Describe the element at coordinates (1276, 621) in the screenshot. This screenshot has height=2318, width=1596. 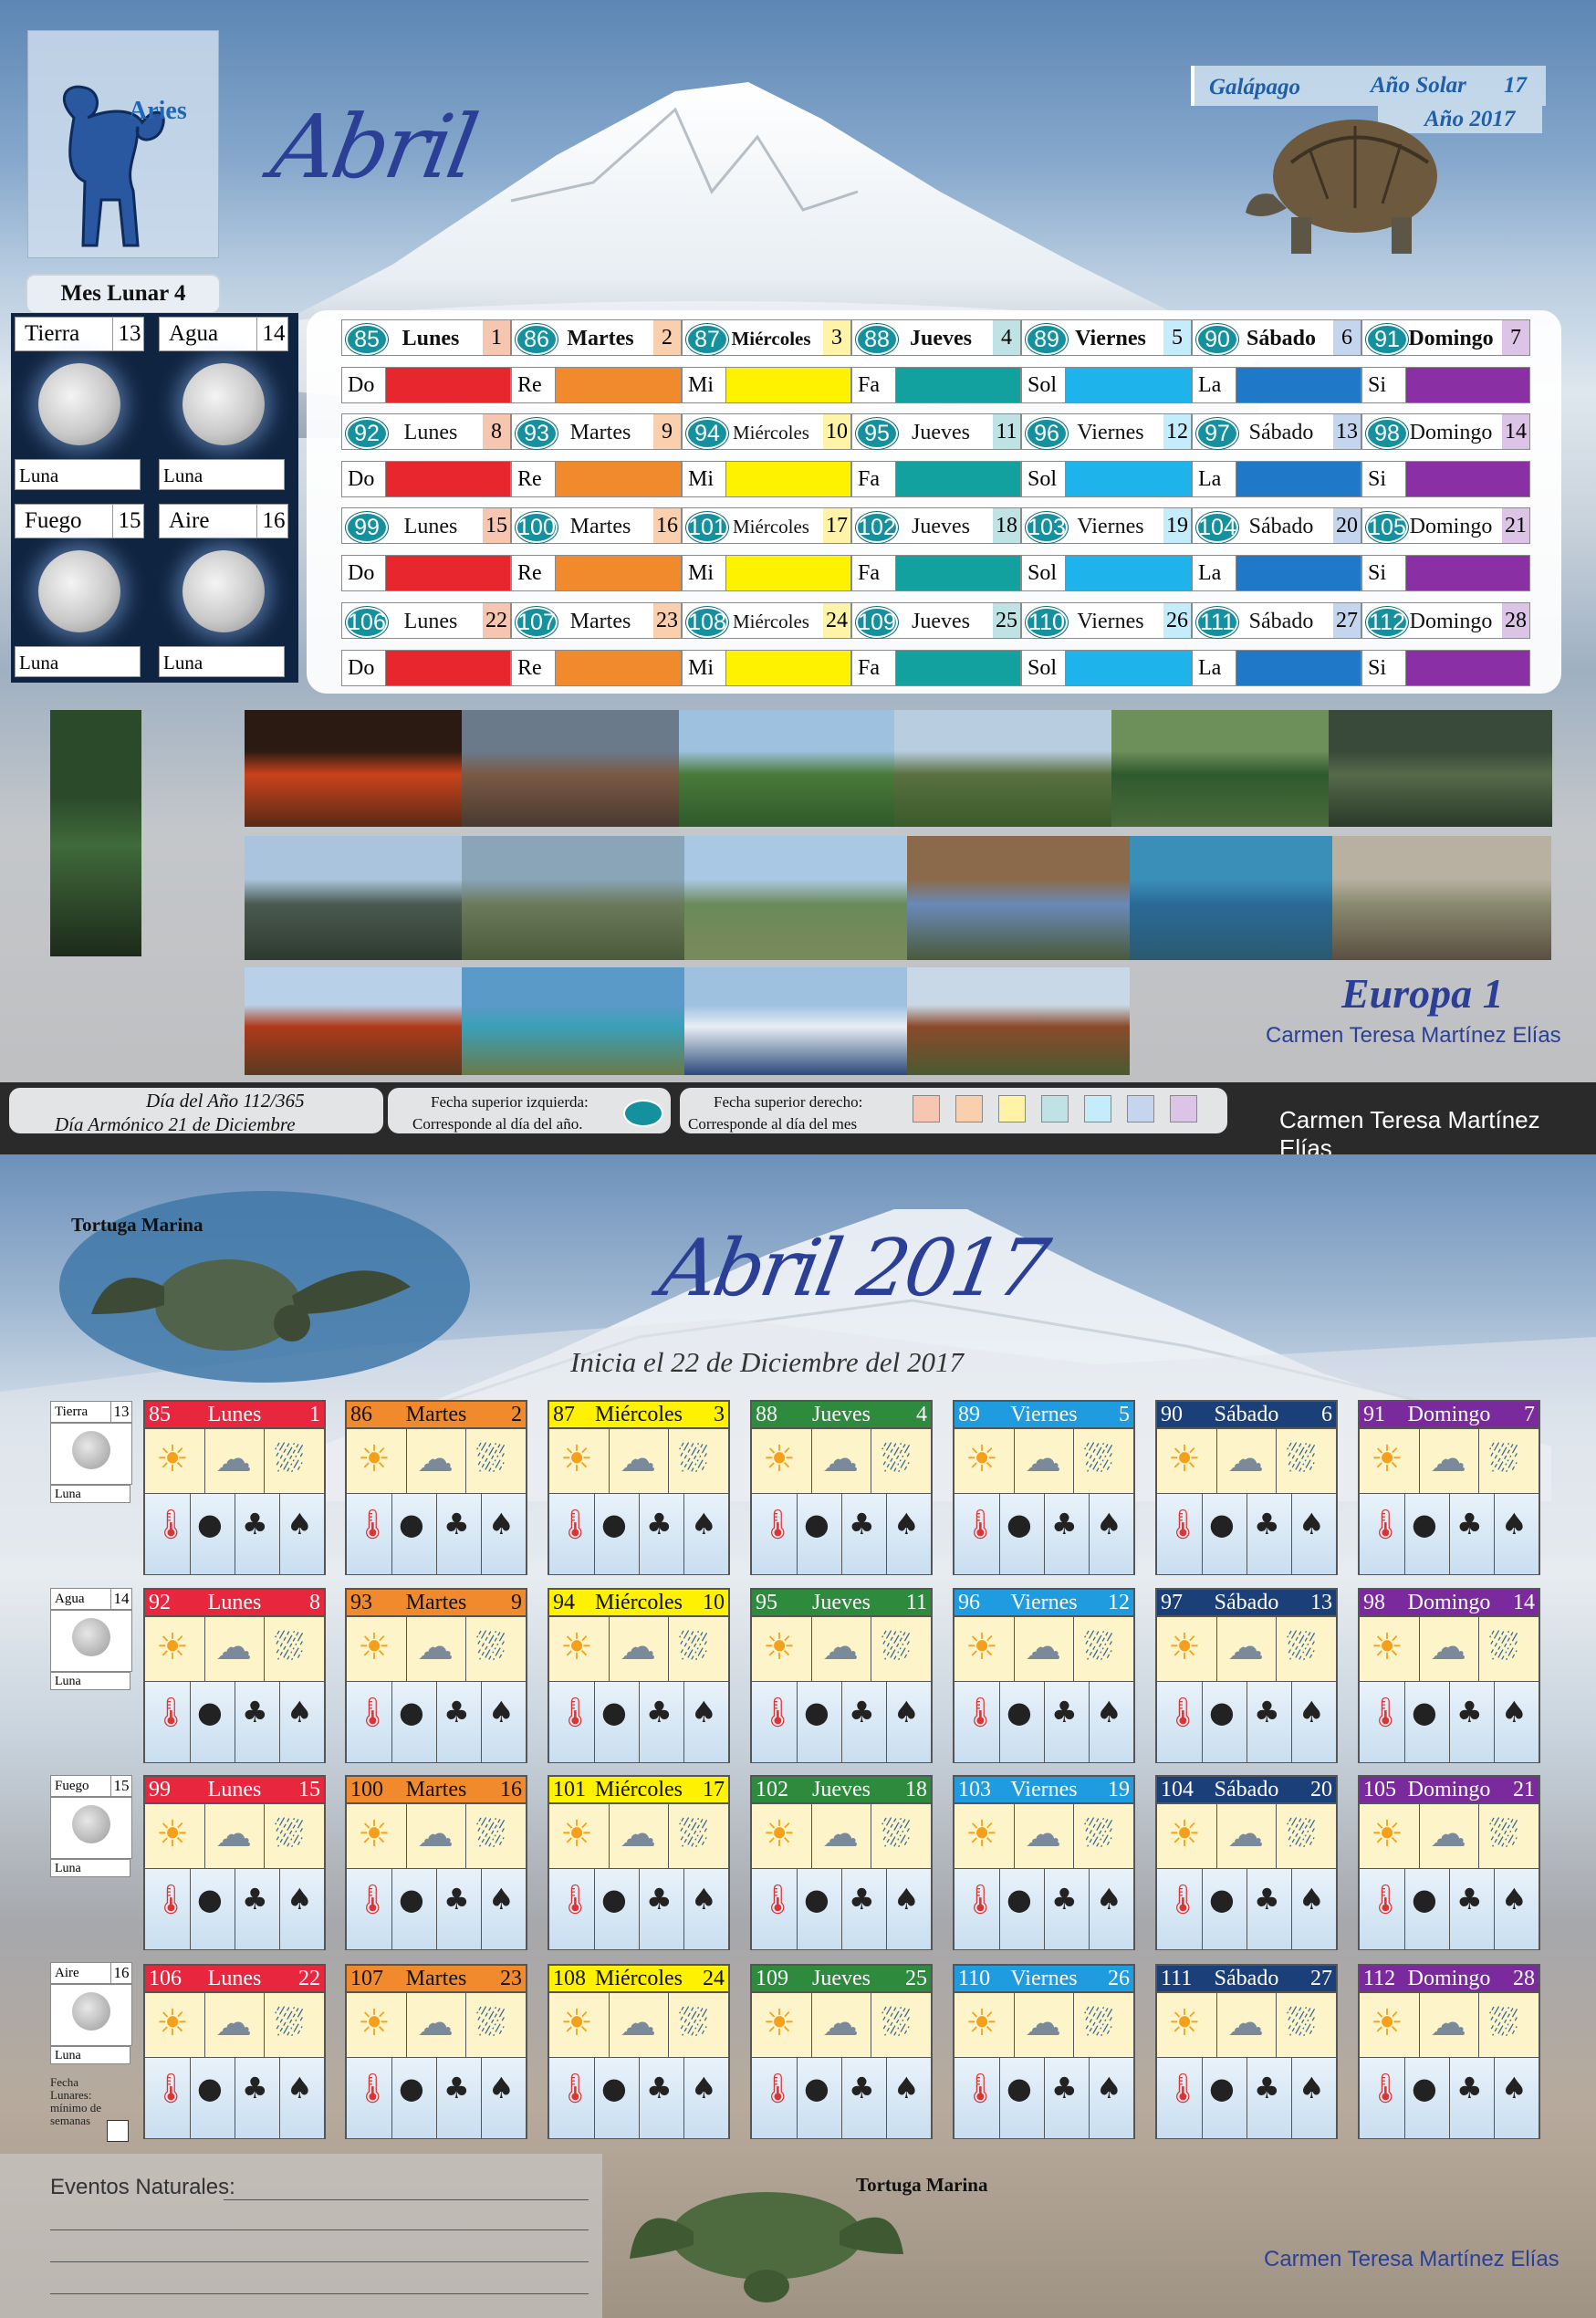
I see `day-cell: 111 Sábado 27` at that location.